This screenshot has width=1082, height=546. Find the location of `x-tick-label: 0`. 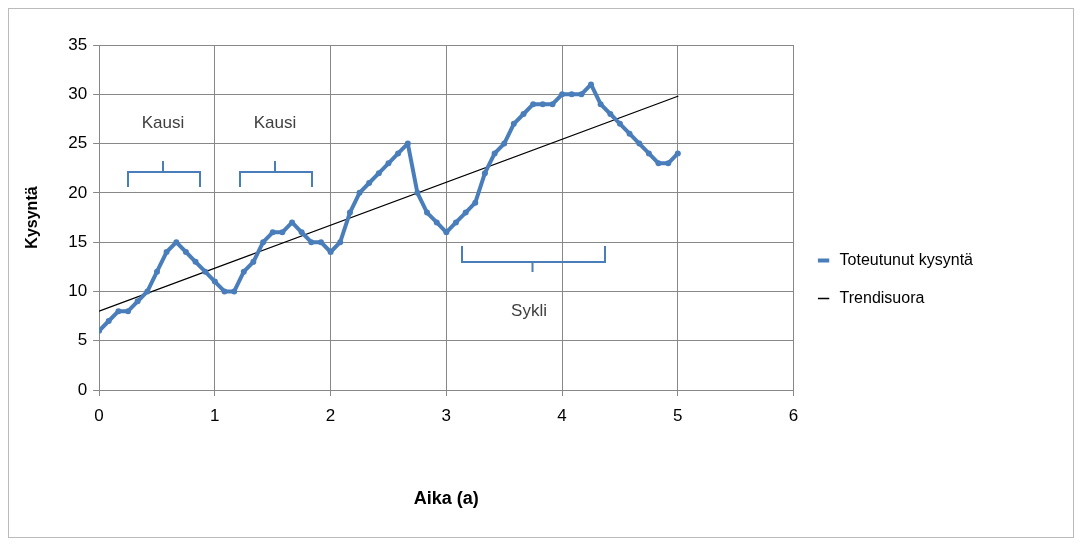

x-tick-label: 0 is located at coordinates (99, 415).